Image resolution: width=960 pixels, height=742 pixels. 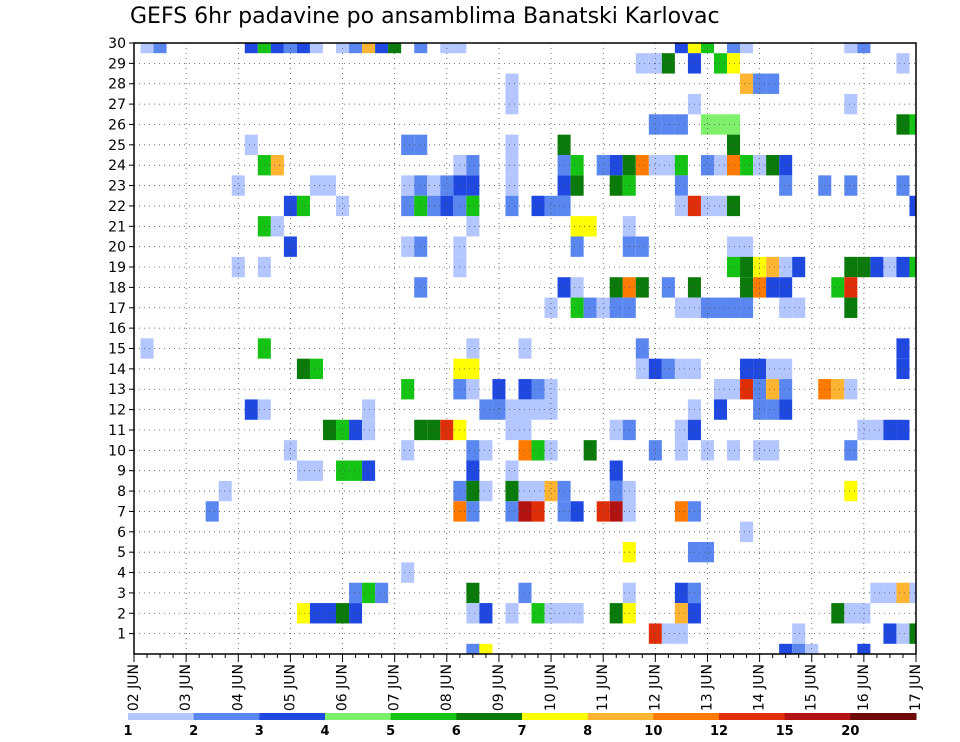 I want to click on y-tick-label: 1, so click(x=121, y=635).